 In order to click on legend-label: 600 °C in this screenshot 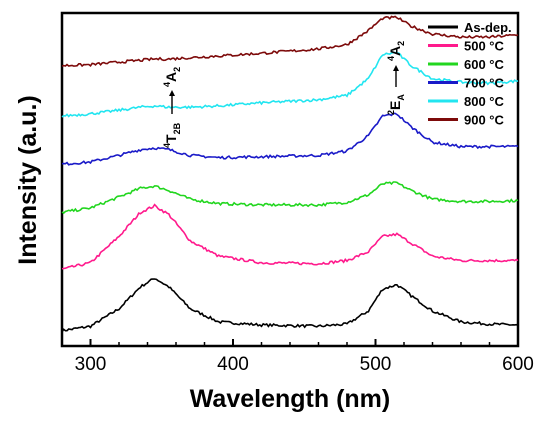, I will do `click(484, 64)`.